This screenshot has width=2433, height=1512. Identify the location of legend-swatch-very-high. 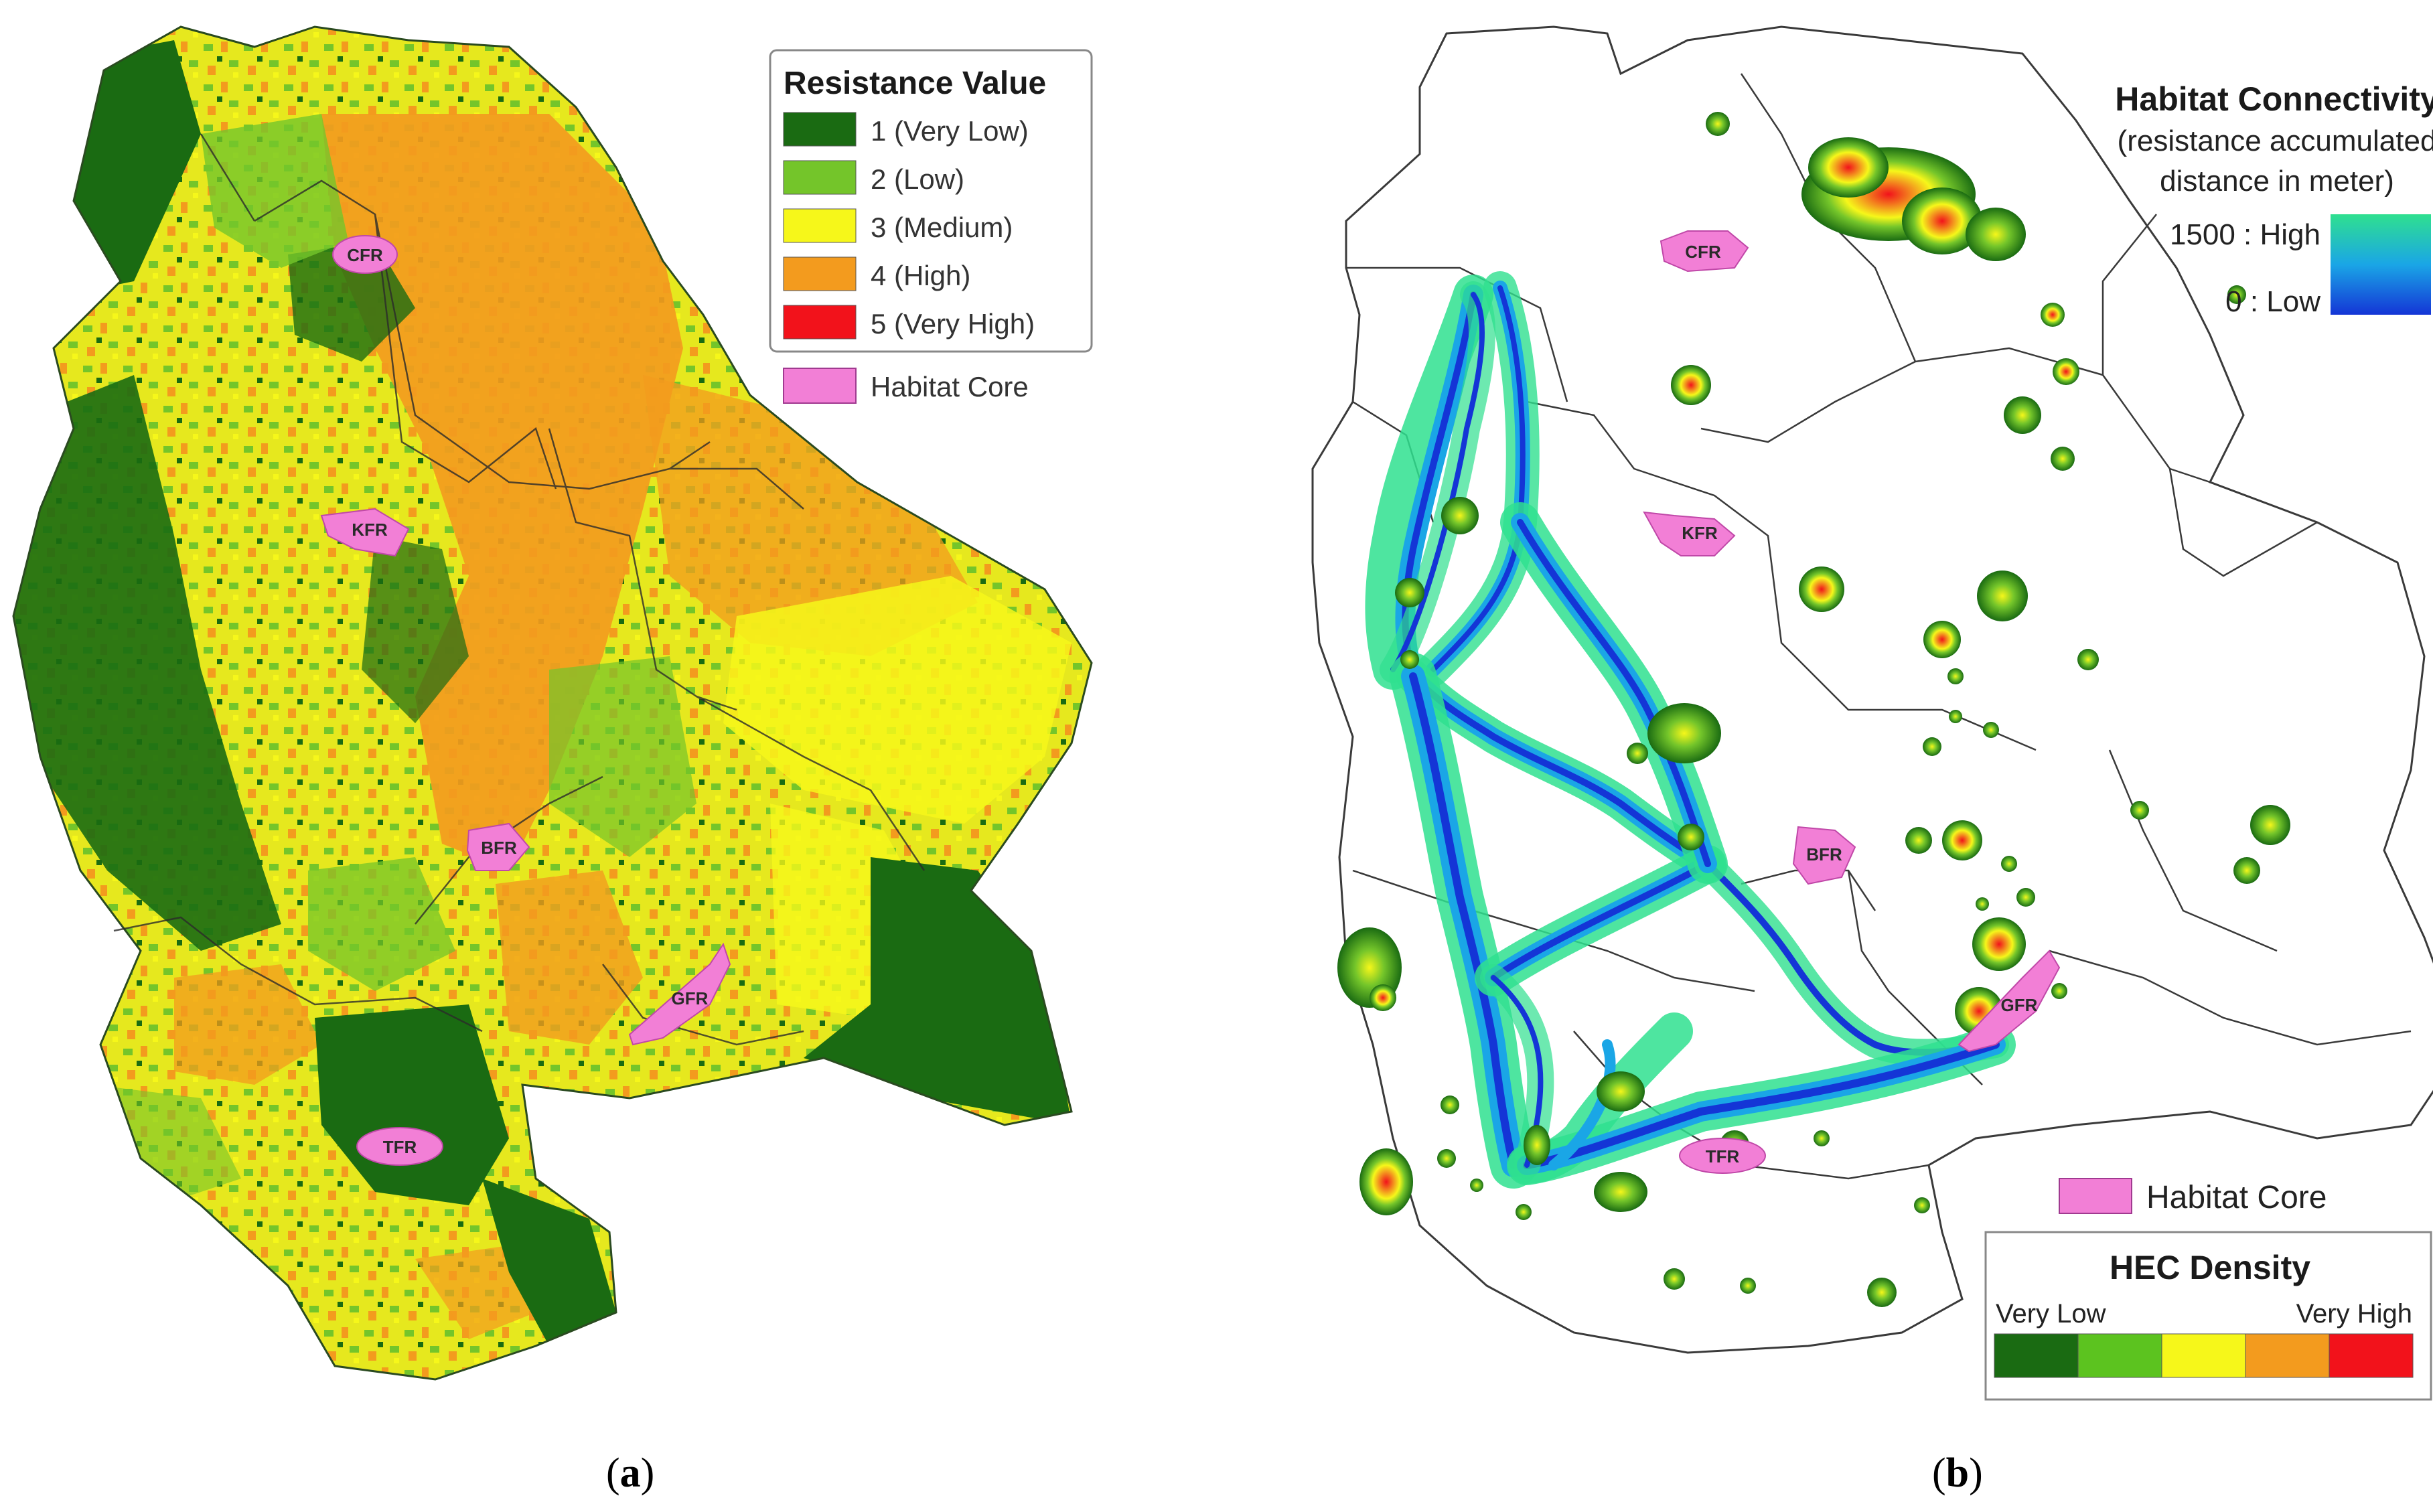
(820, 322).